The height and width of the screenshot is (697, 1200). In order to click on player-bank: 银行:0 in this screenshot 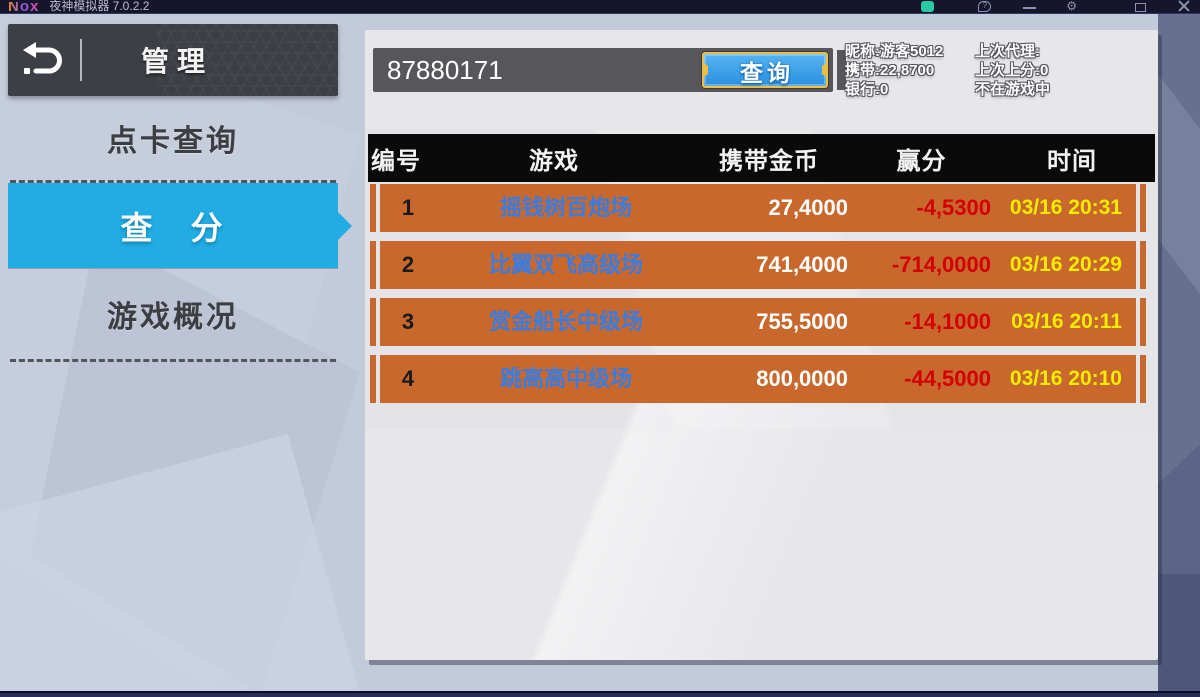, I will do `click(867, 89)`.